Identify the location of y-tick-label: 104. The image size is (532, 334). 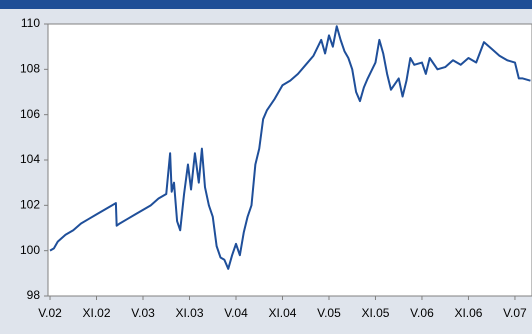
(30, 159).